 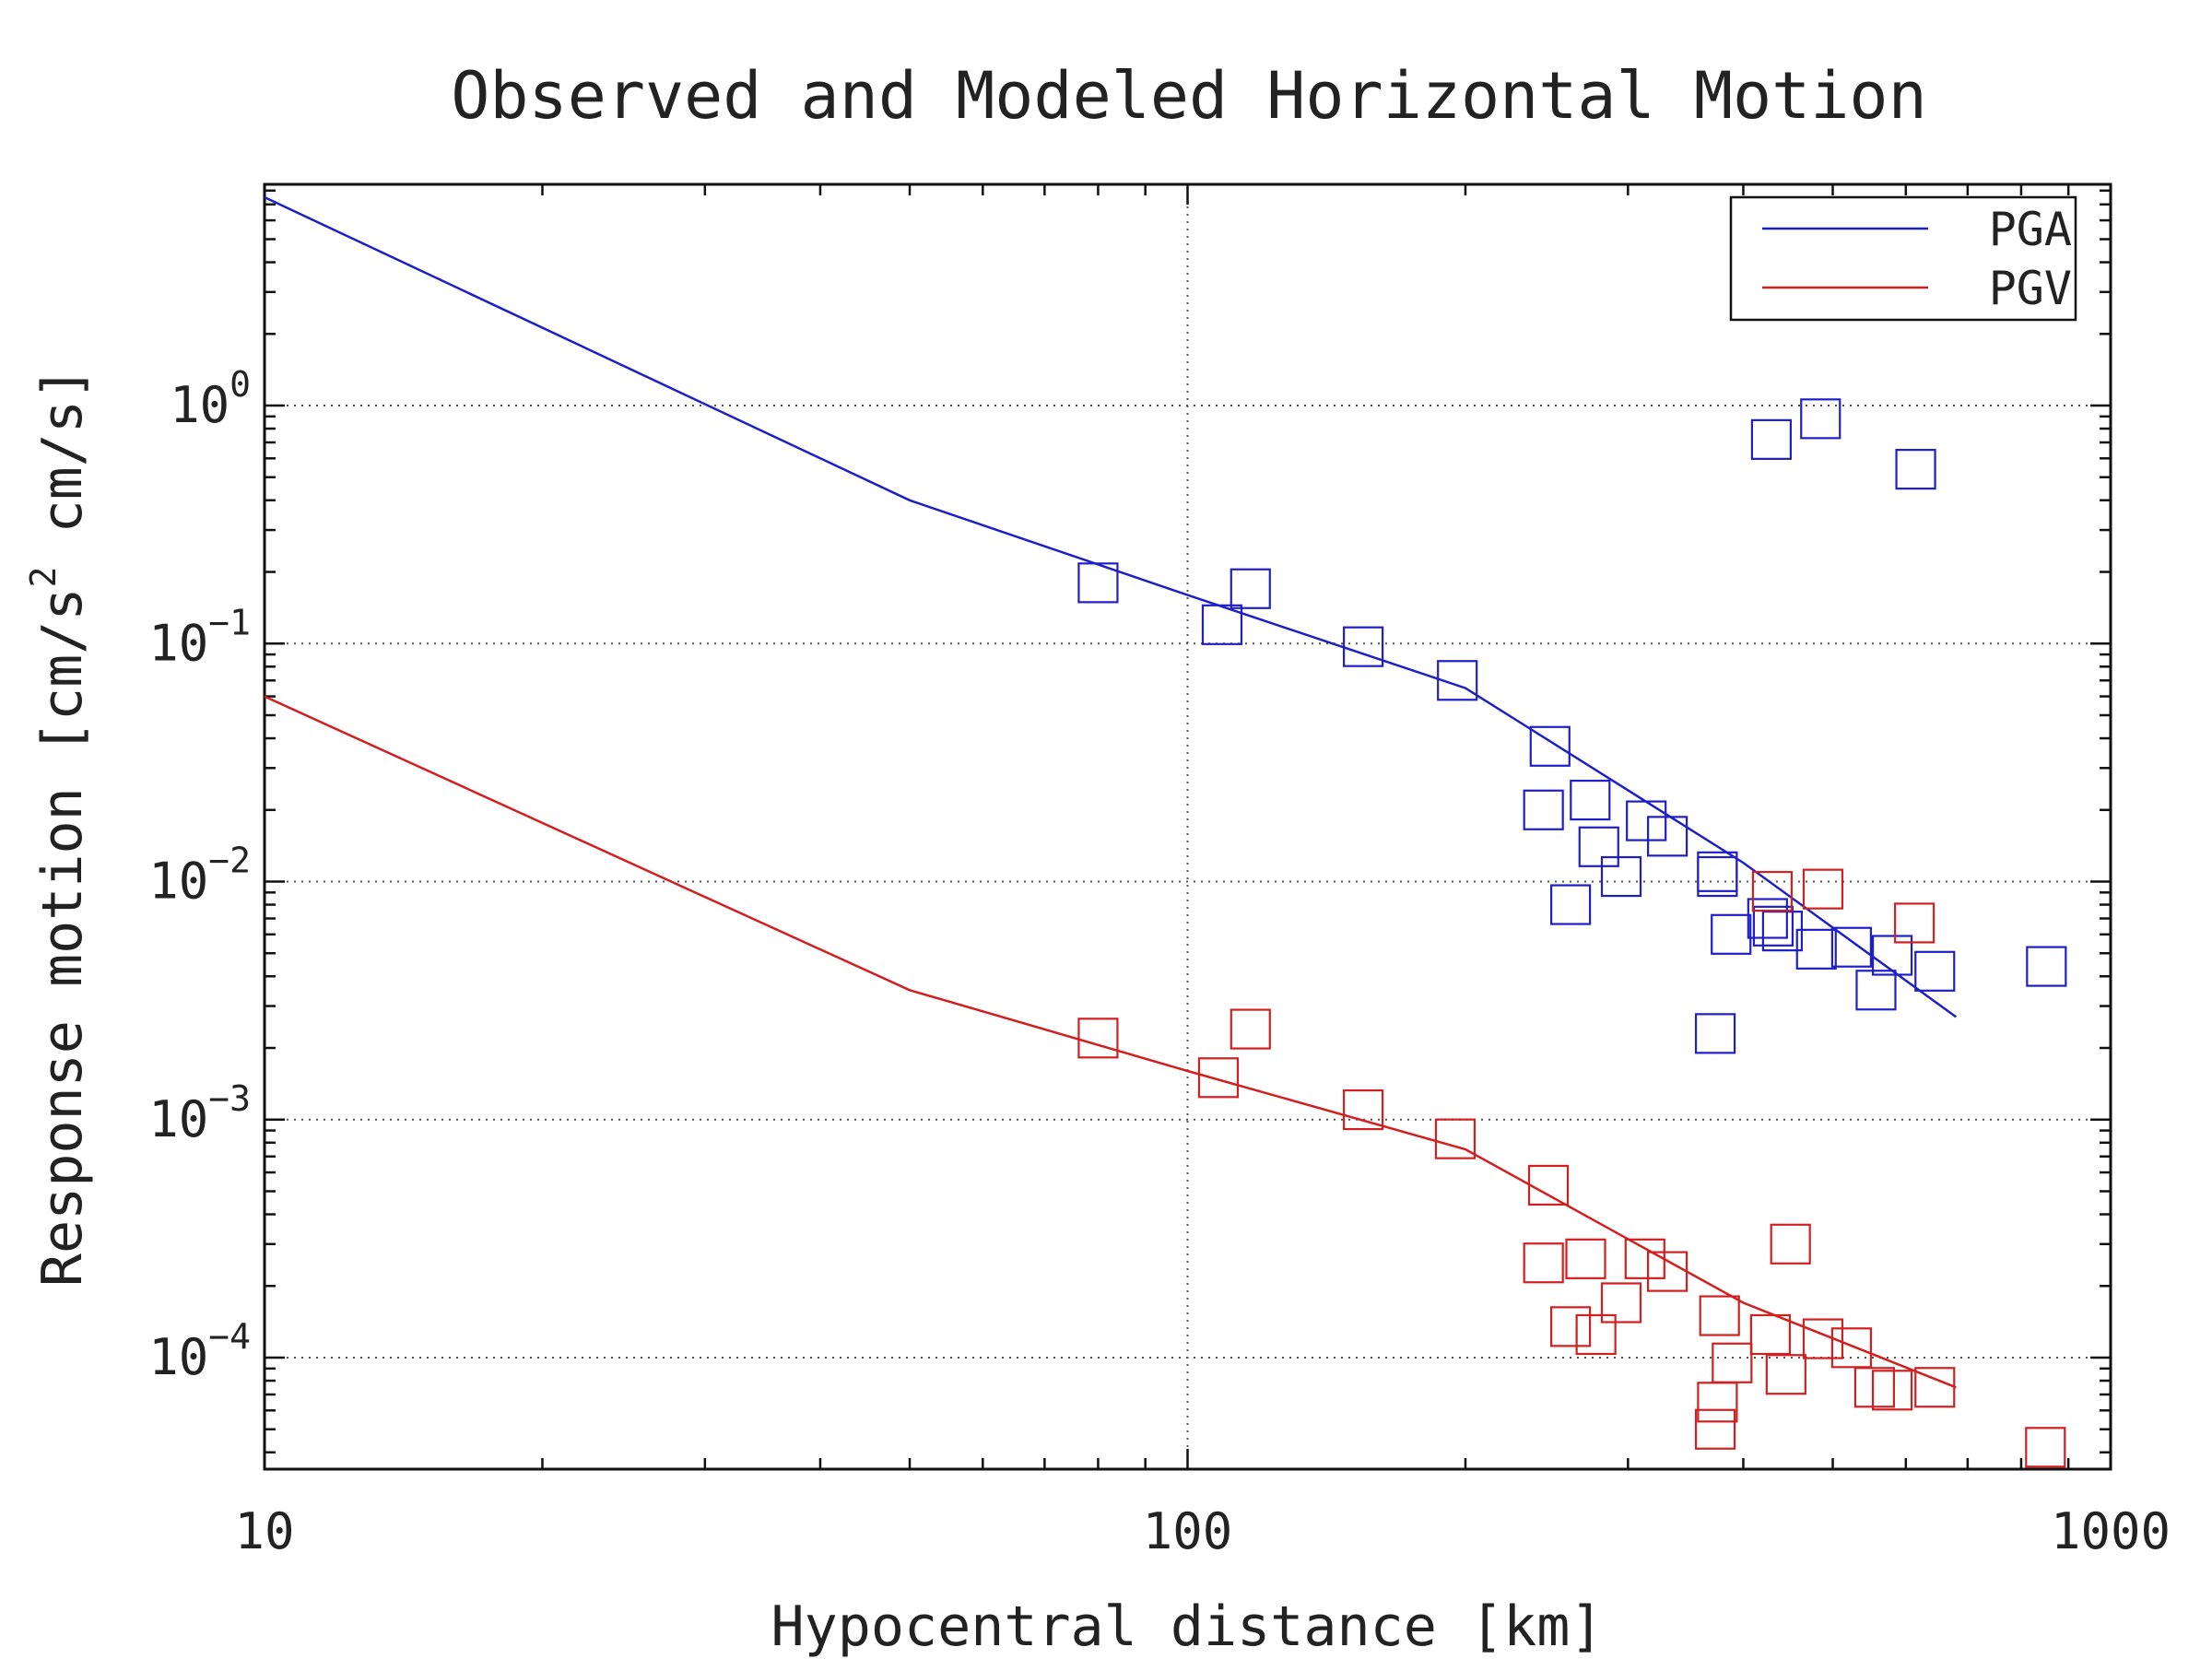 What do you see at coordinates (229, 861) in the screenshot?
I see `y-tick-label-exponent: −2` at bounding box center [229, 861].